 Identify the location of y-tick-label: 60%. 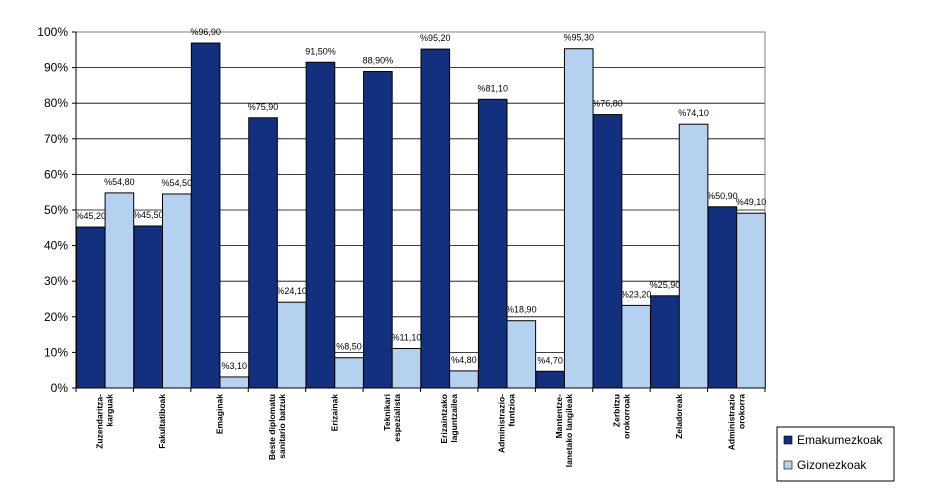
(56, 174).